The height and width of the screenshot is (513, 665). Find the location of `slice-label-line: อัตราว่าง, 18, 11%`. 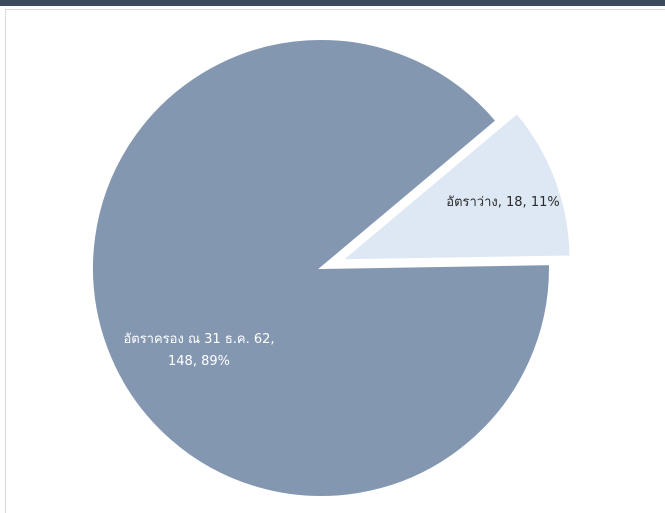

slice-label-line: อัตราว่าง, 18, 11% is located at coordinates (502, 202).